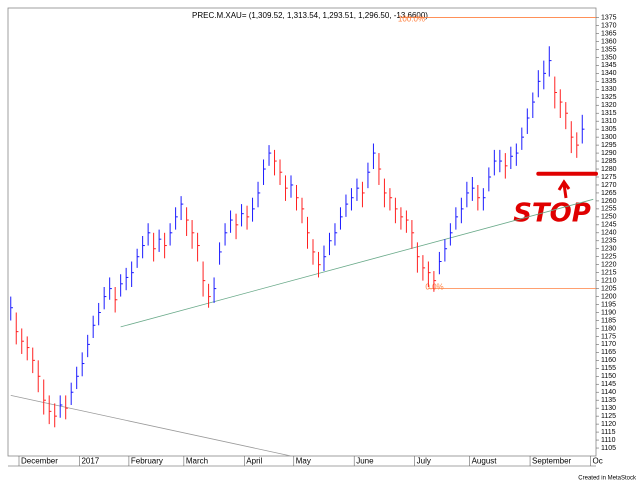  What do you see at coordinates (564, 189) in the screenshot?
I see `stop-arrow` at bounding box center [564, 189].